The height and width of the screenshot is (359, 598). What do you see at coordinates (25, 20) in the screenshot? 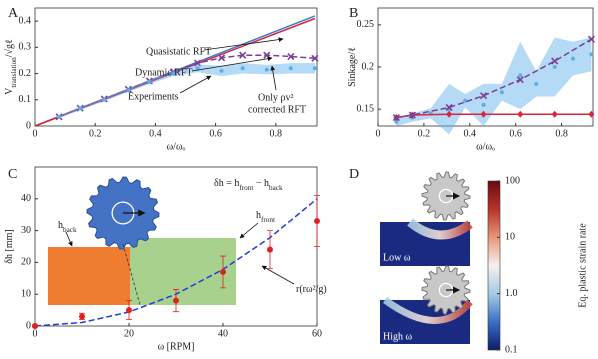
I see `y-tick-label: 0.4` at bounding box center [25, 20].